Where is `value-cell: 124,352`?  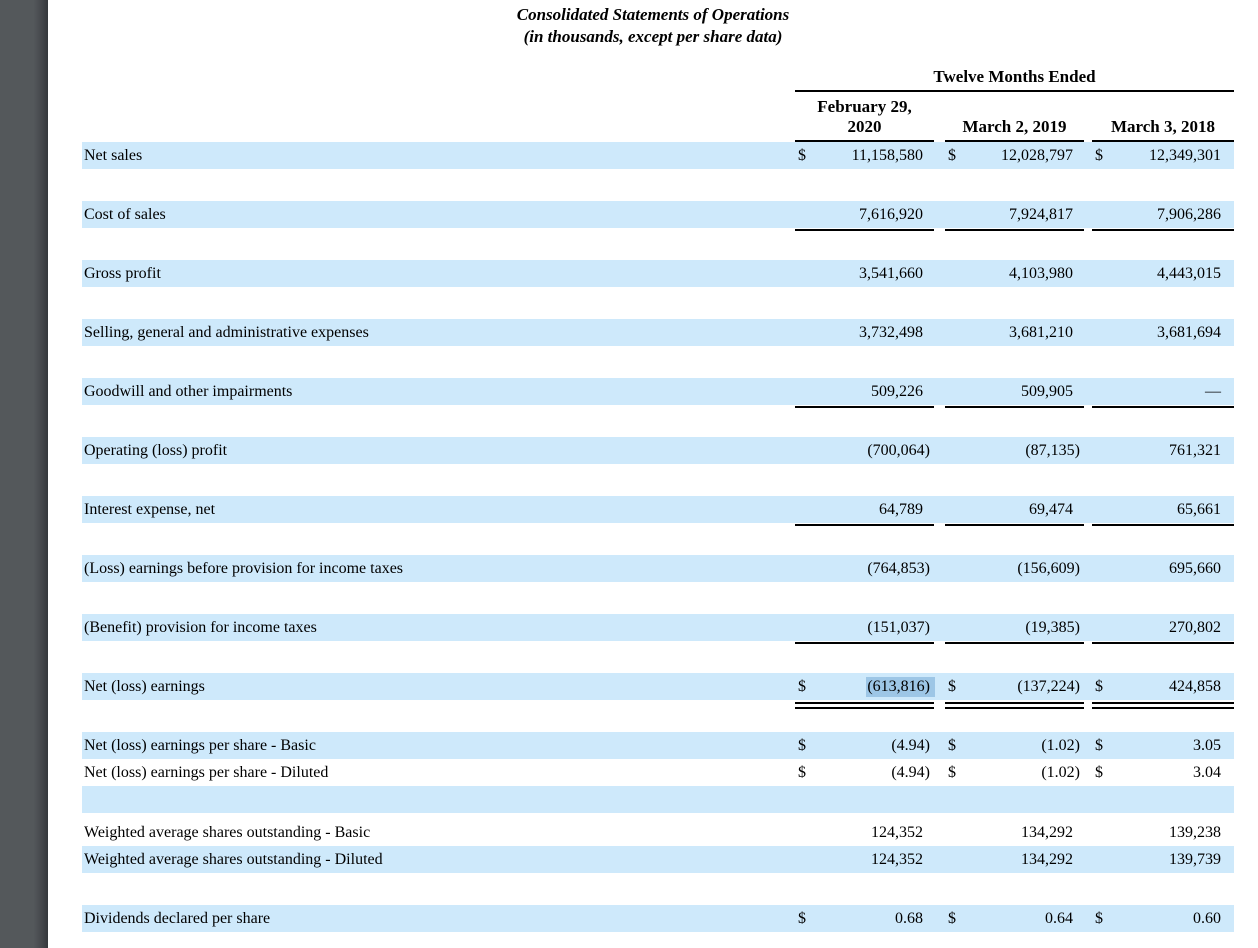 value-cell: 124,352 is located at coordinates (864, 832).